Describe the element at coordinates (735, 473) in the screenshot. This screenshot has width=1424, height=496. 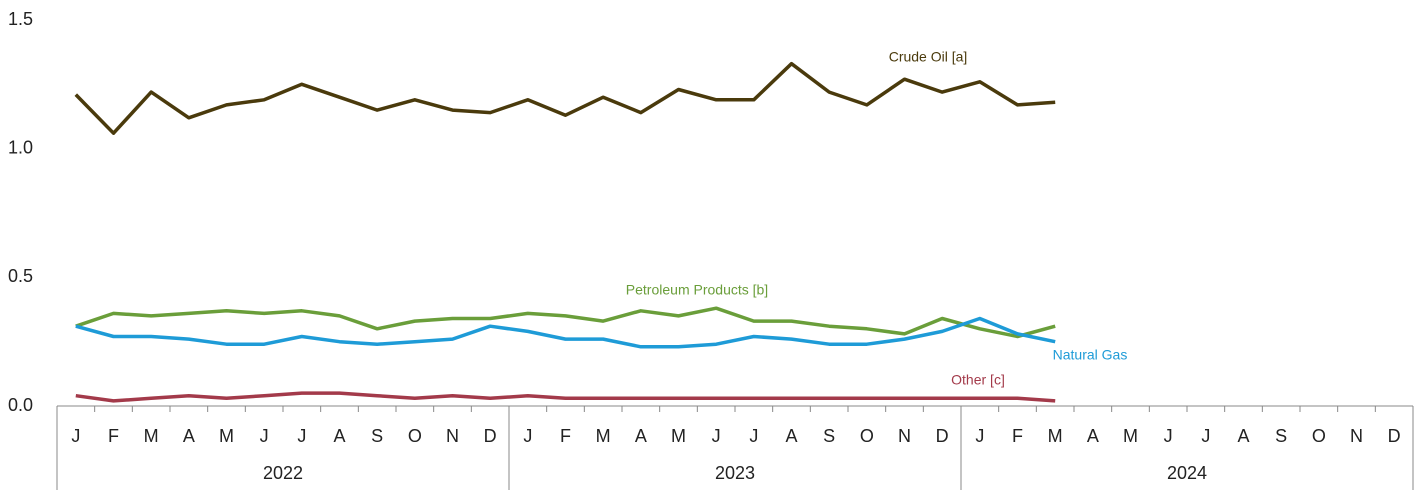
I see `group-label: 2023` at that location.